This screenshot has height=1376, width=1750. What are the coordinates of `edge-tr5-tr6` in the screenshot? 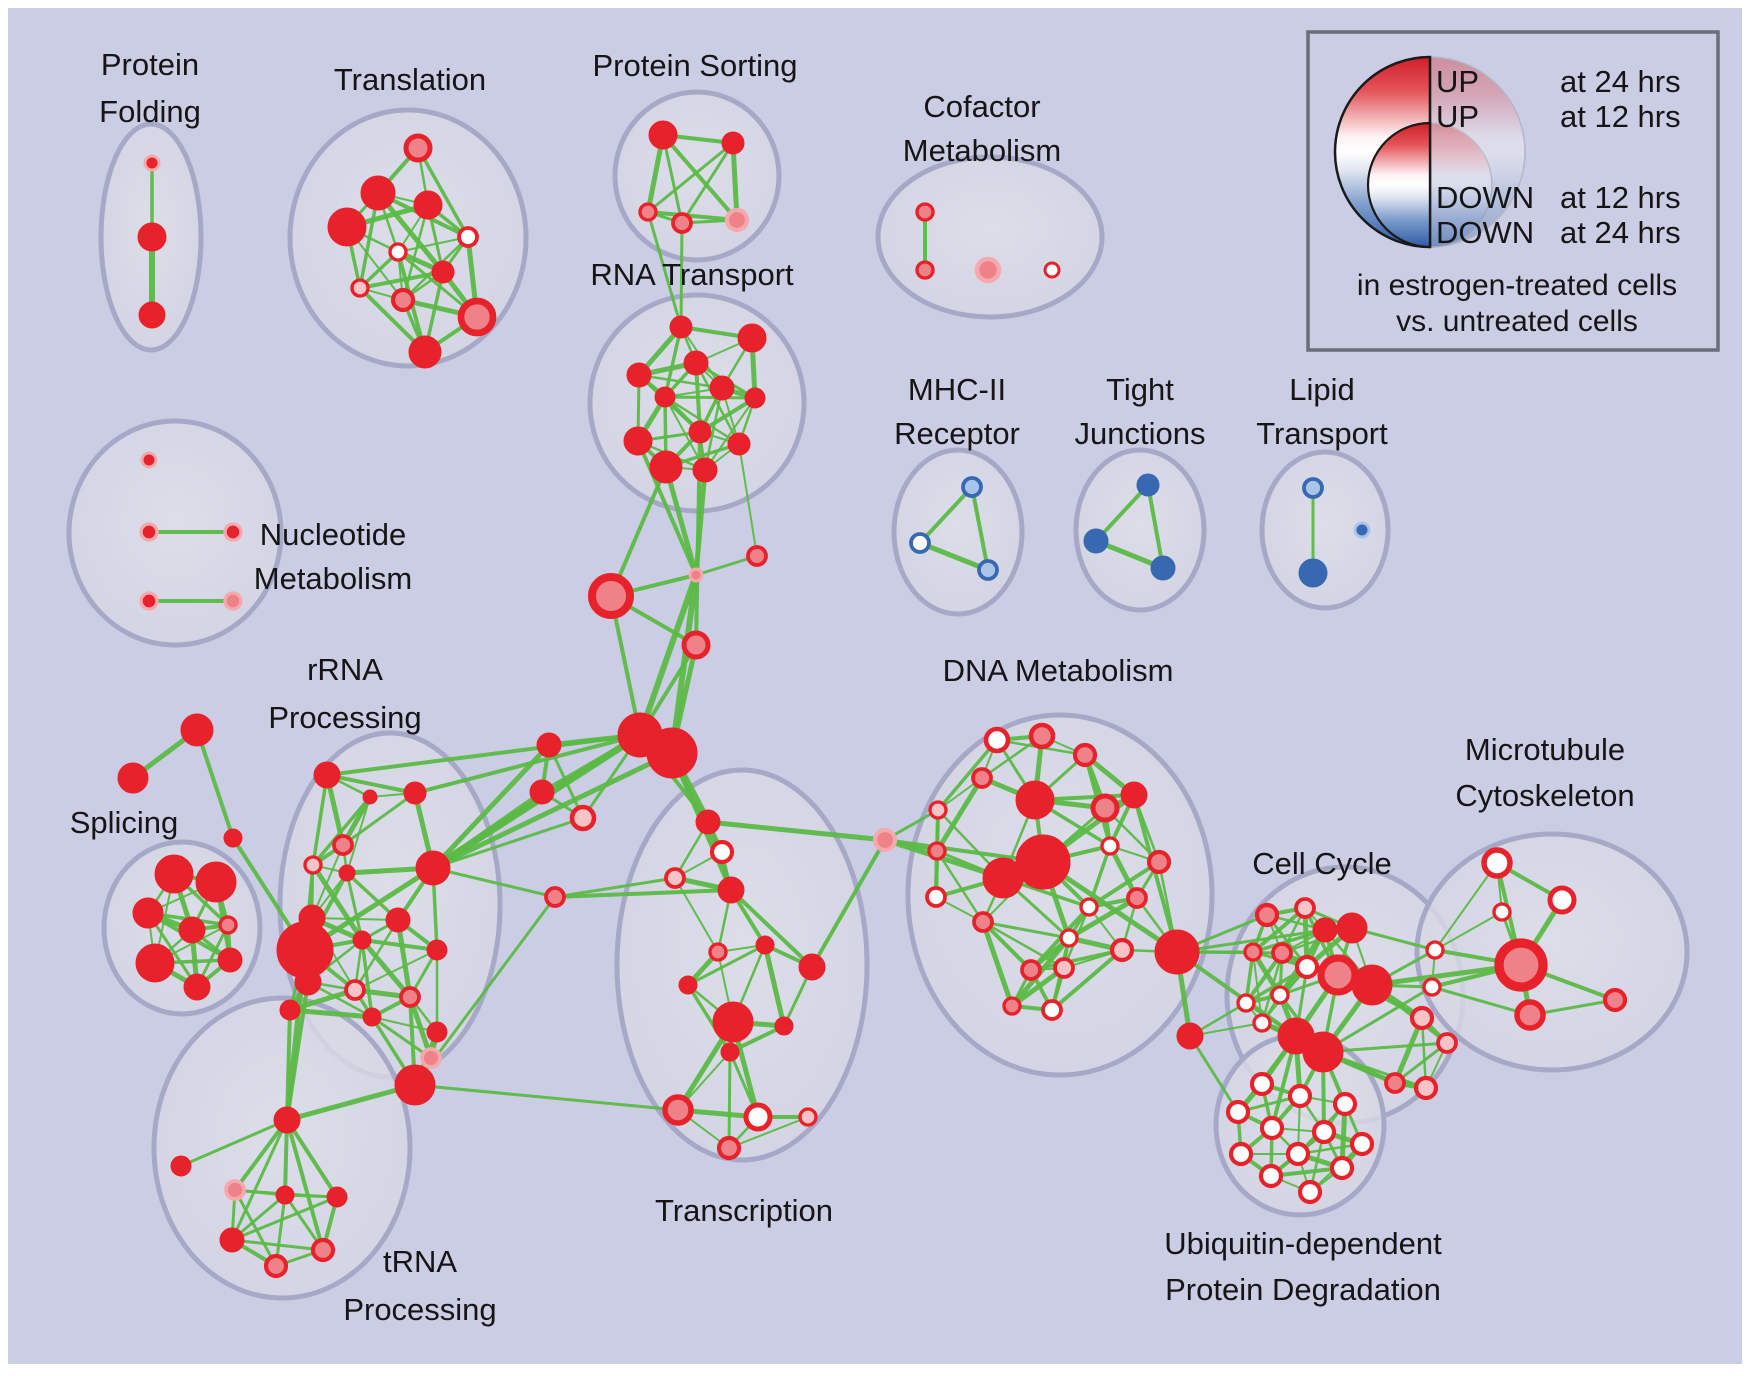 It's located at (433, 244).